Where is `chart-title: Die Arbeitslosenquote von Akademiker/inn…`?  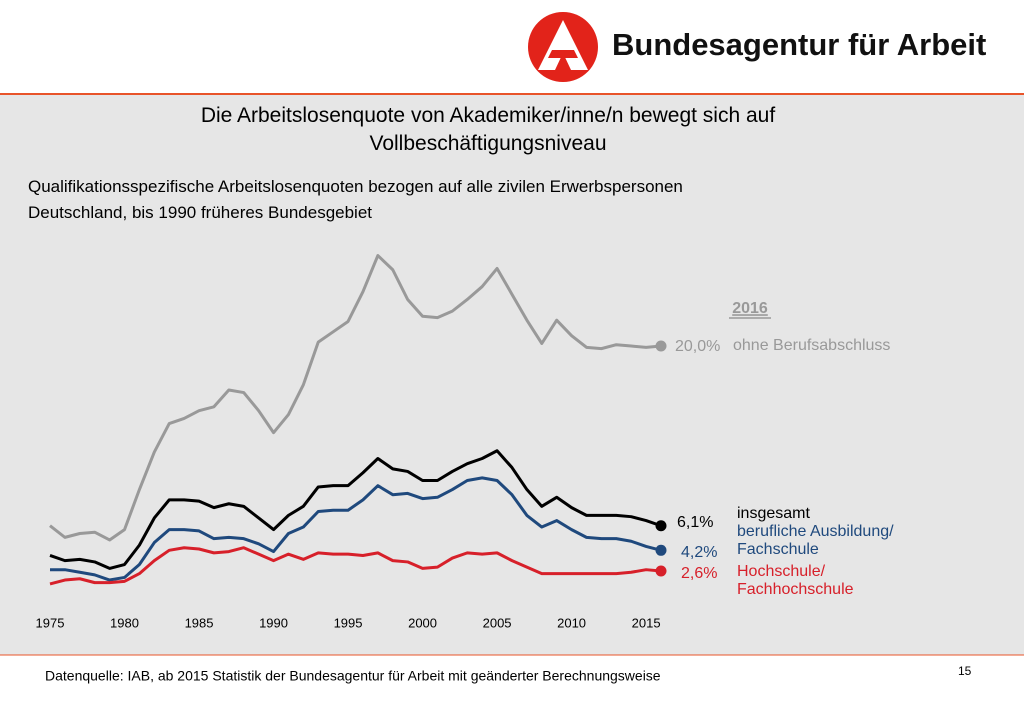
chart-title: Die Arbeitslosenquote von Akademiker/inn… is located at coordinates (488, 129).